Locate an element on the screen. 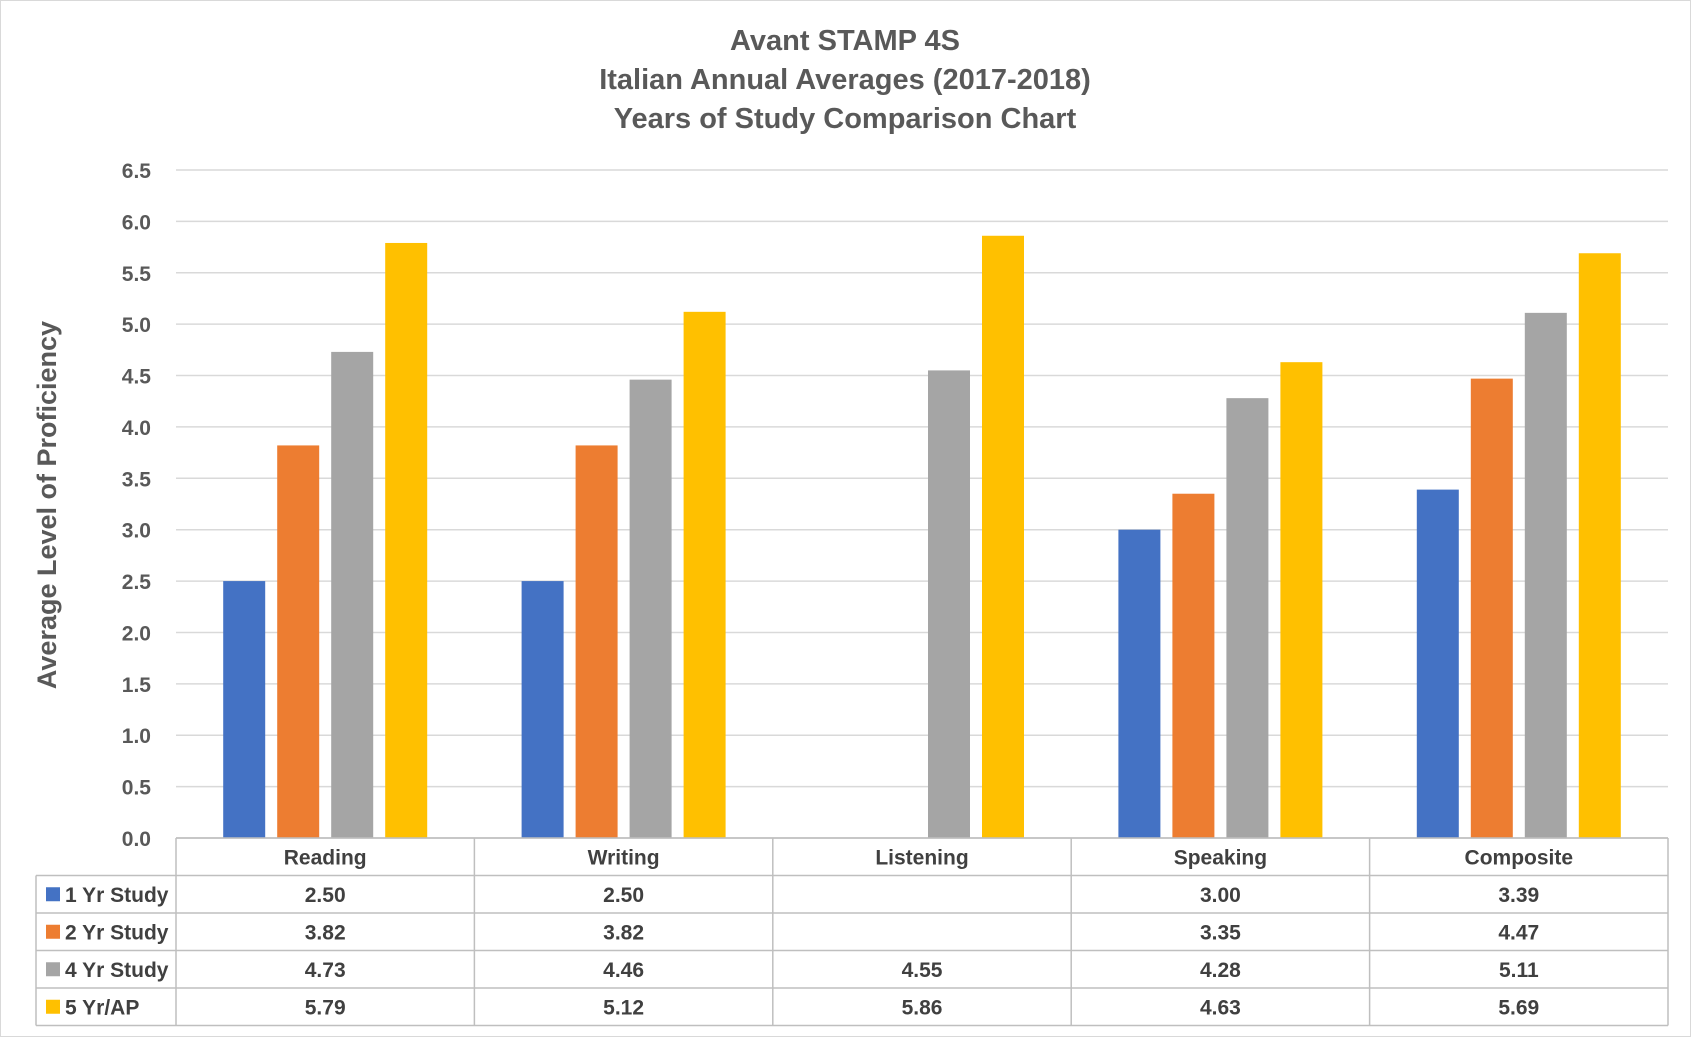 The image size is (1691, 1037). y-tick-label: 2.5 is located at coordinates (137, 582).